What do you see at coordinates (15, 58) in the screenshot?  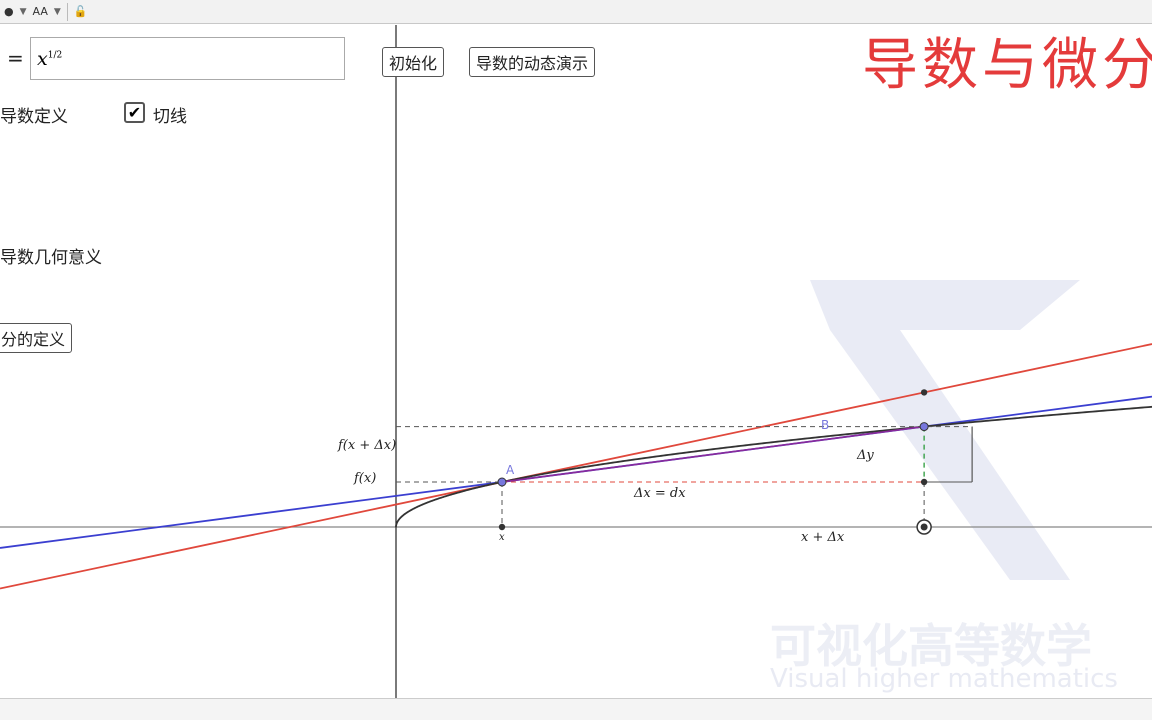 I see `equals-sign: =` at bounding box center [15, 58].